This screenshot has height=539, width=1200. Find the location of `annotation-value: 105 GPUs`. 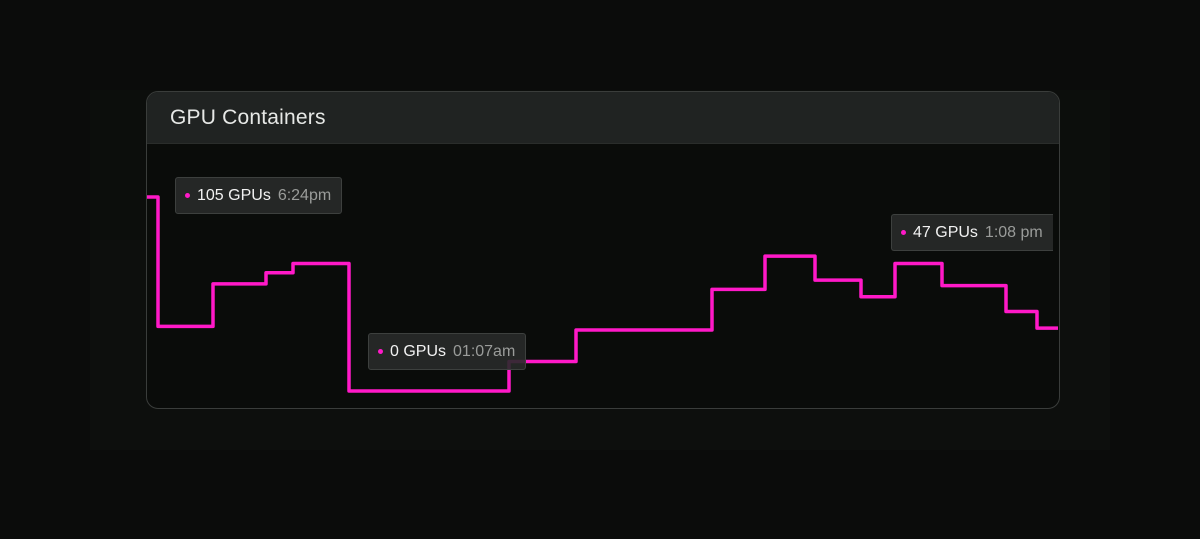

annotation-value: 105 GPUs is located at coordinates (234, 195).